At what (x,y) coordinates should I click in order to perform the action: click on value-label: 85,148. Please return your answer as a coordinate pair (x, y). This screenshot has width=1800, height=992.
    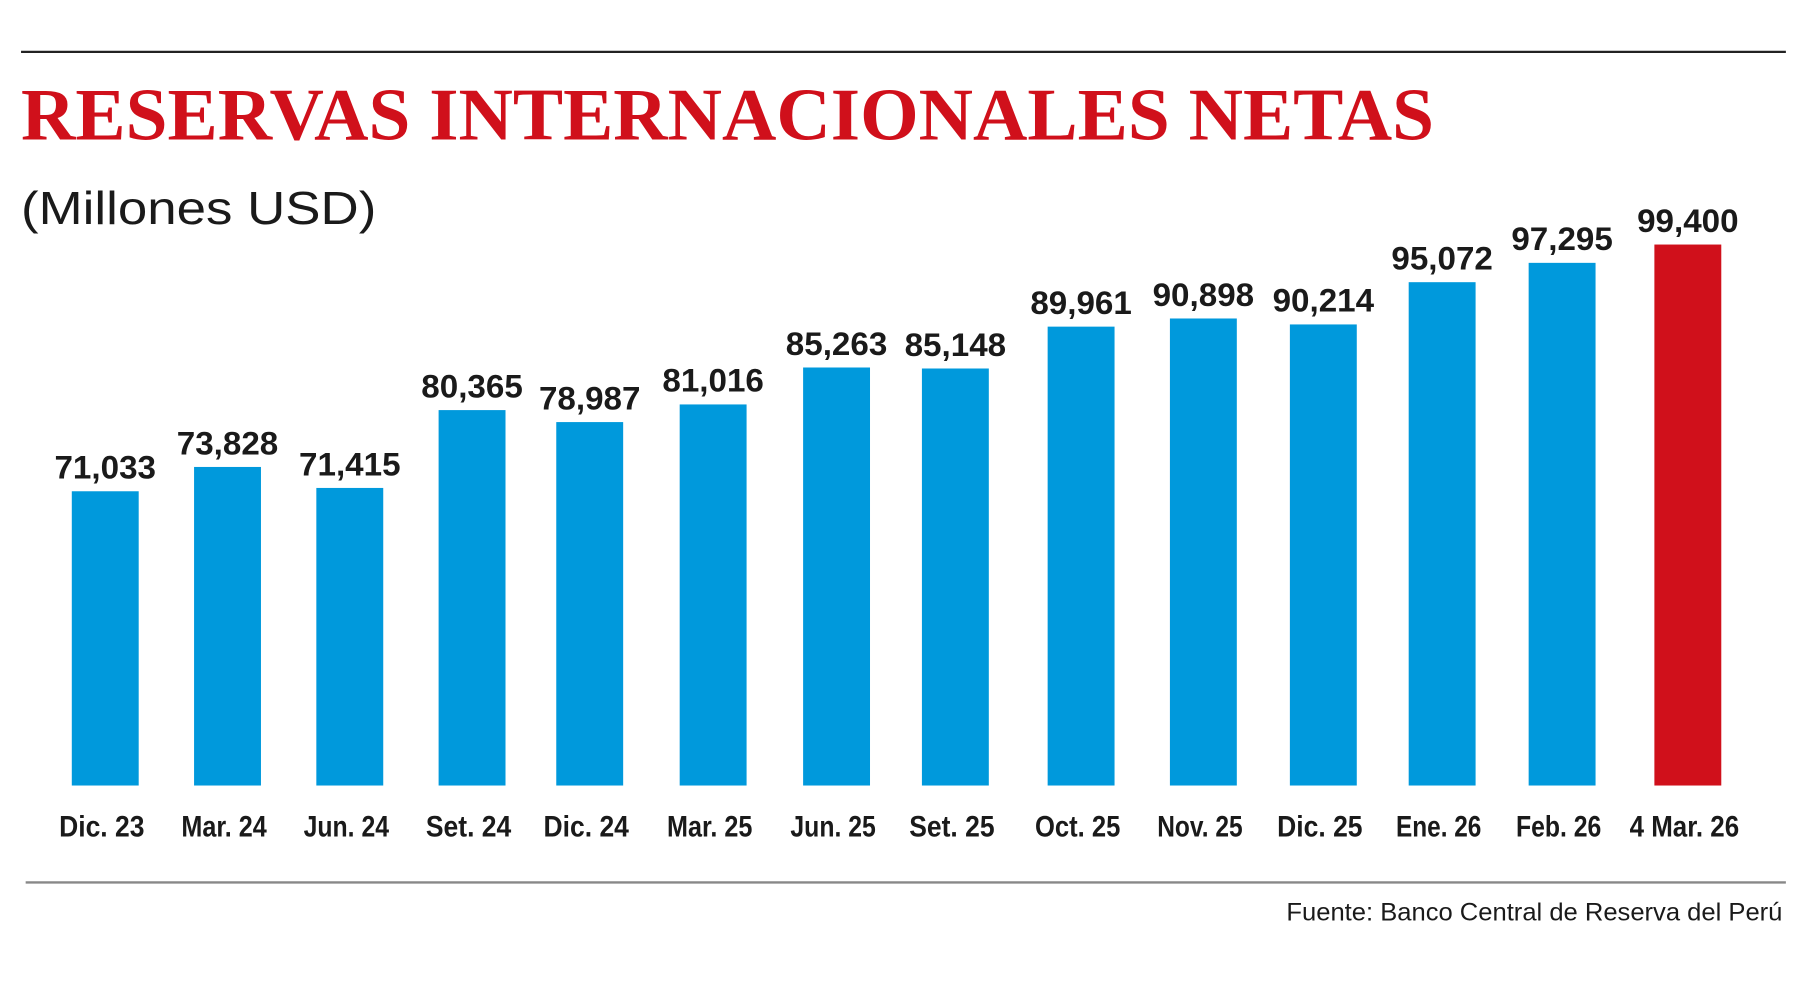
    Looking at the image, I should click on (956, 345).